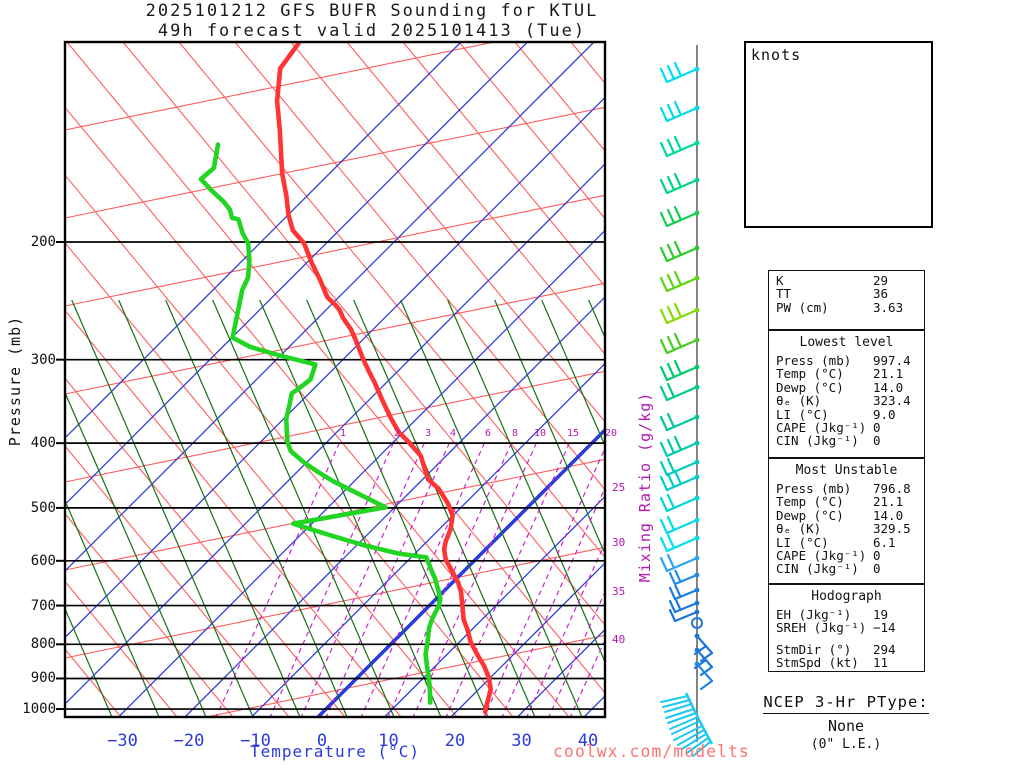 Image resolution: width=1024 pixels, height=768 pixels. What do you see at coordinates (888, 307) in the screenshot?
I see `stat-value: 3.63` at bounding box center [888, 307].